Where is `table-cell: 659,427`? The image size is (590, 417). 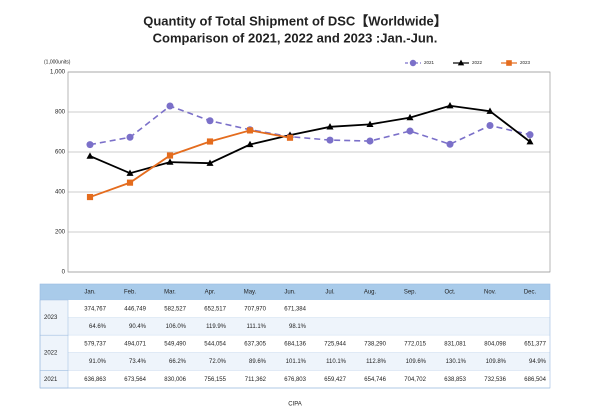
table-cell: 659,427 is located at coordinates (335, 380).